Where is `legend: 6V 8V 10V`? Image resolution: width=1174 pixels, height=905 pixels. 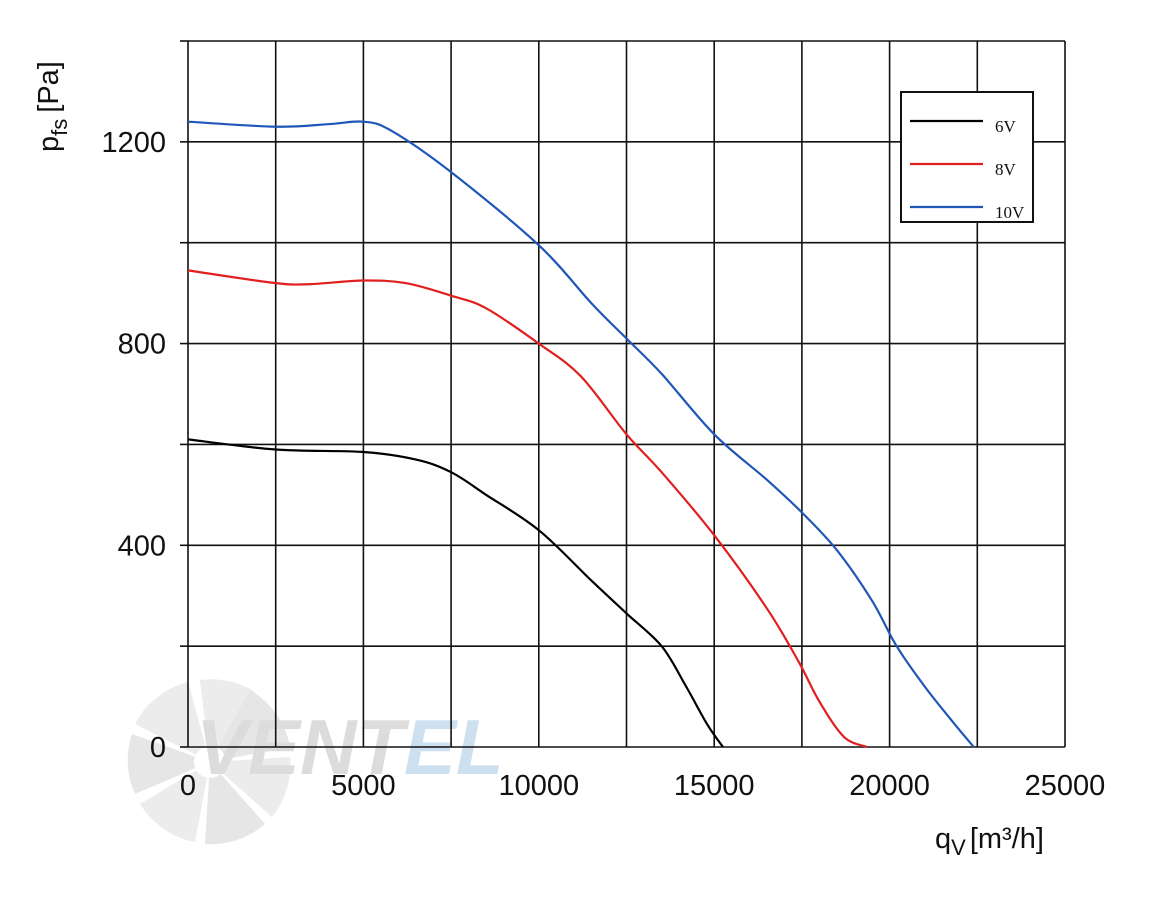 legend: 6V 8V 10V is located at coordinates (967, 157).